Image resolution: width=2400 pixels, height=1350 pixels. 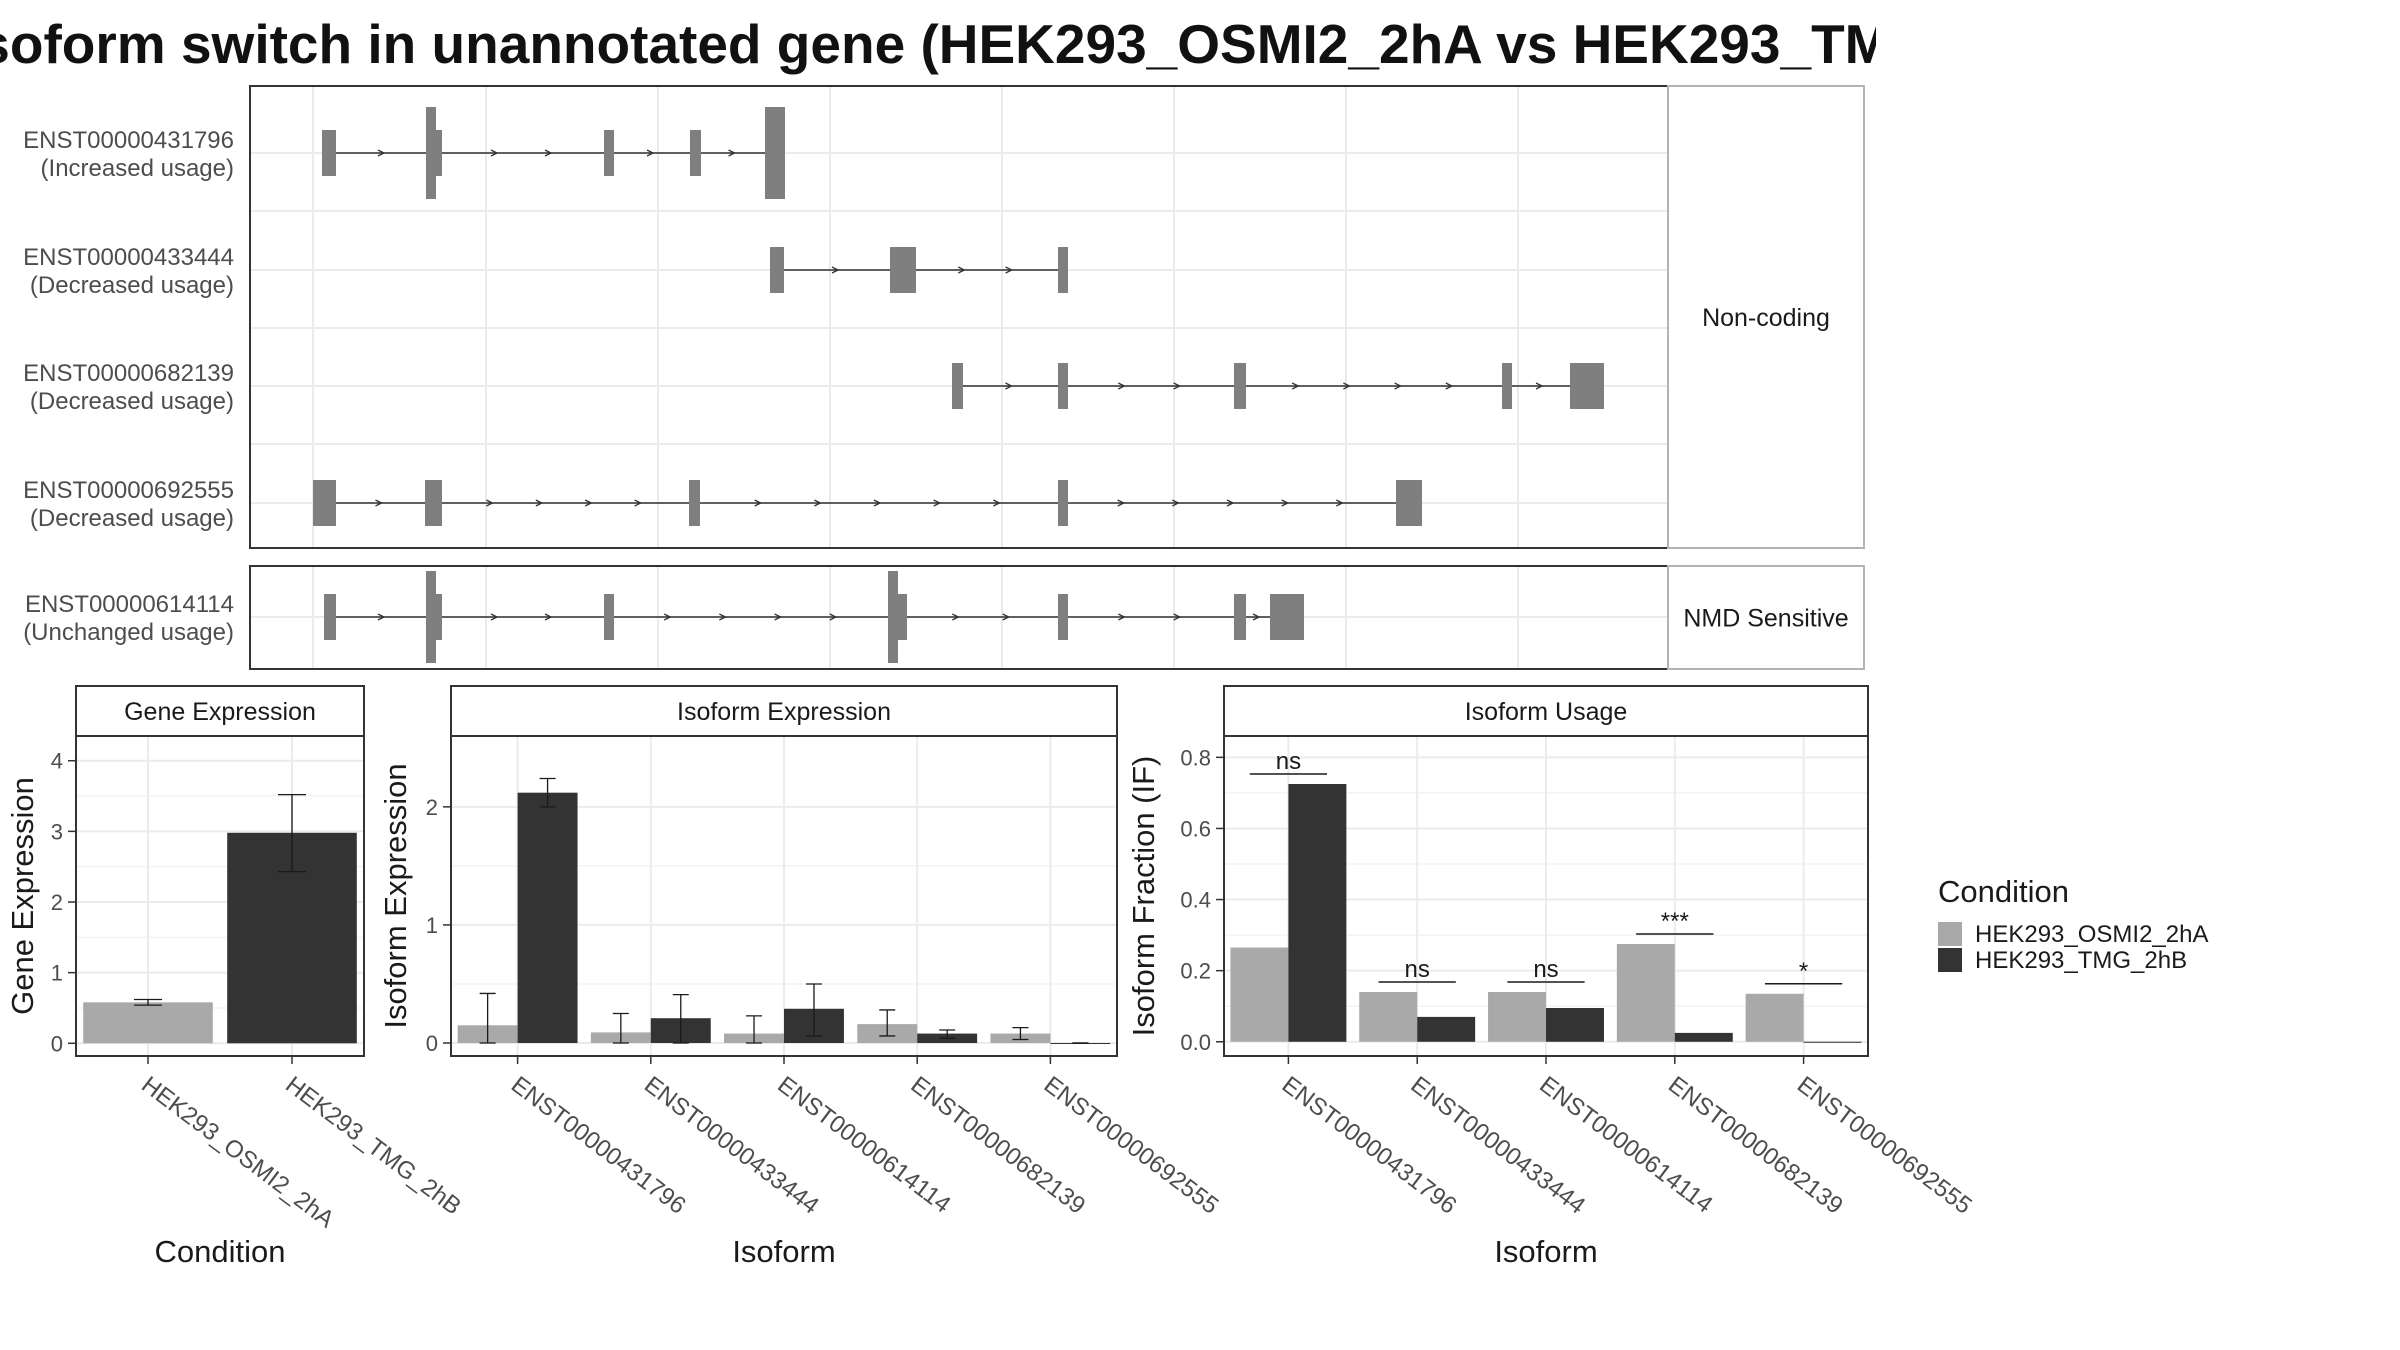 I want to click on y-axis-title: Gene Expression, so click(x=22, y=896).